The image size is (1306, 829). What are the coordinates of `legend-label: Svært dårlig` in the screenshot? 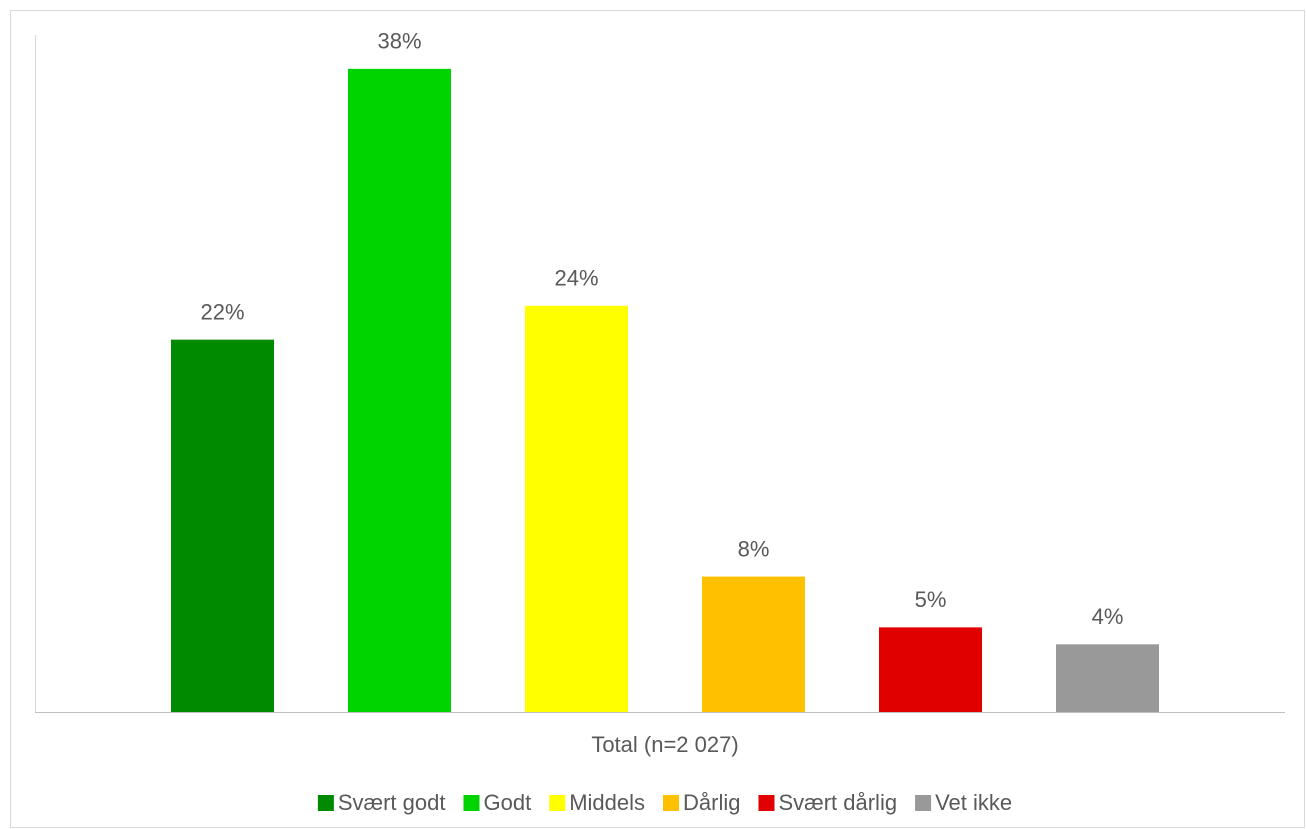 It's located at (837, 802).